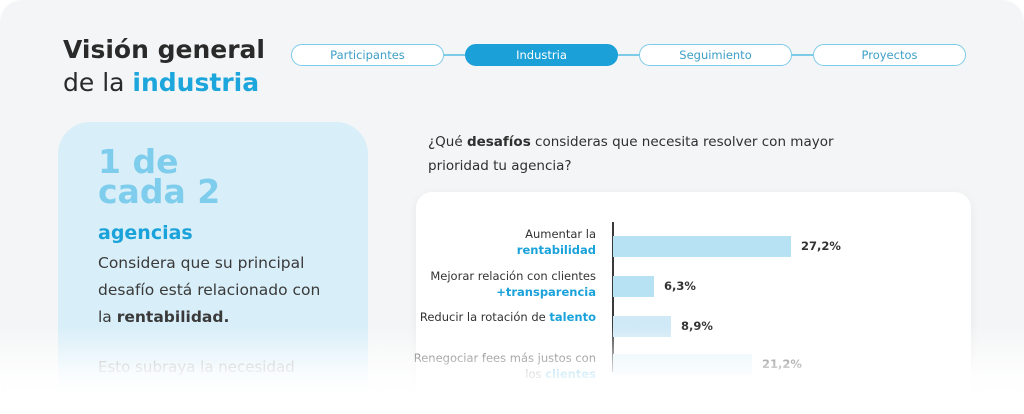  Describe the element at coordinates (164, 66) in the screenshot. I see `page-title: Visión general de la industria` at that location.